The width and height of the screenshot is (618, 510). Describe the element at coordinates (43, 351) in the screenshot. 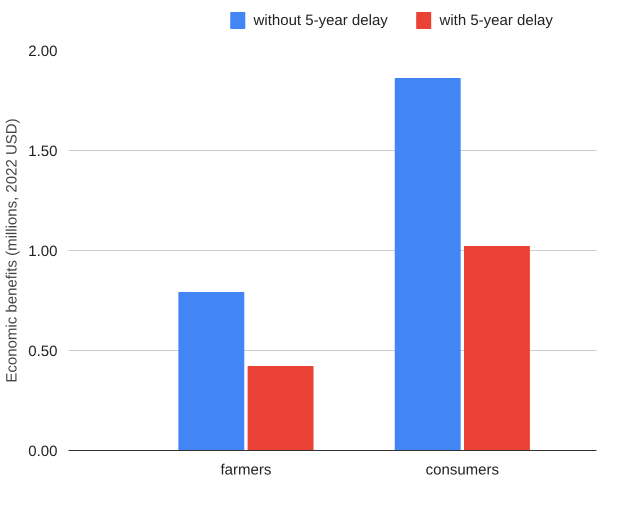

I see `y-tick-label: 0.50` at that location.